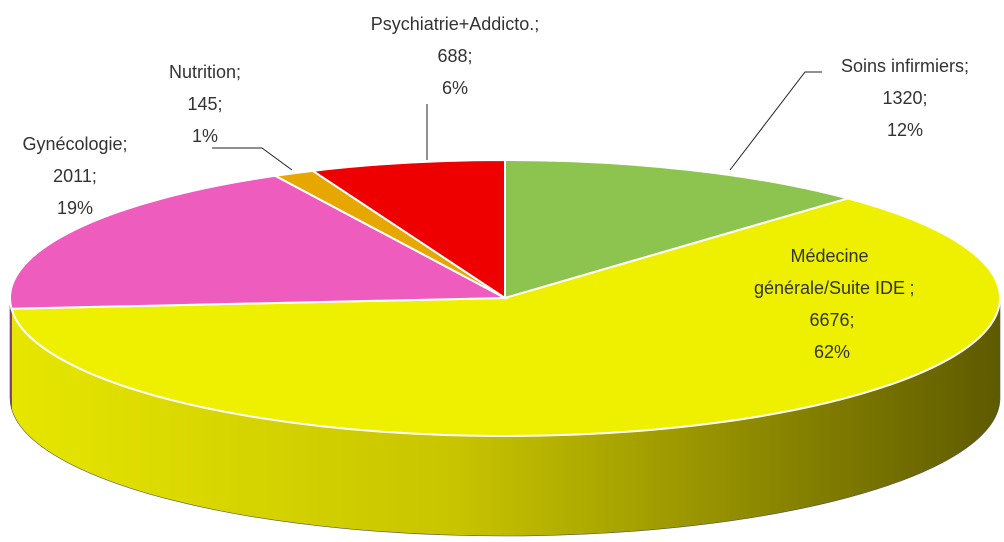 Image resolution: width=1004 pixels, height=542 pixels. I want to click on label-percent: 62%, so click(832, 352).